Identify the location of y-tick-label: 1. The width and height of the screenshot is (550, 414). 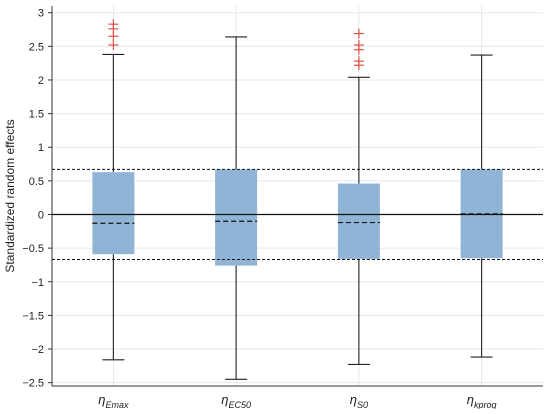
(41, 148).